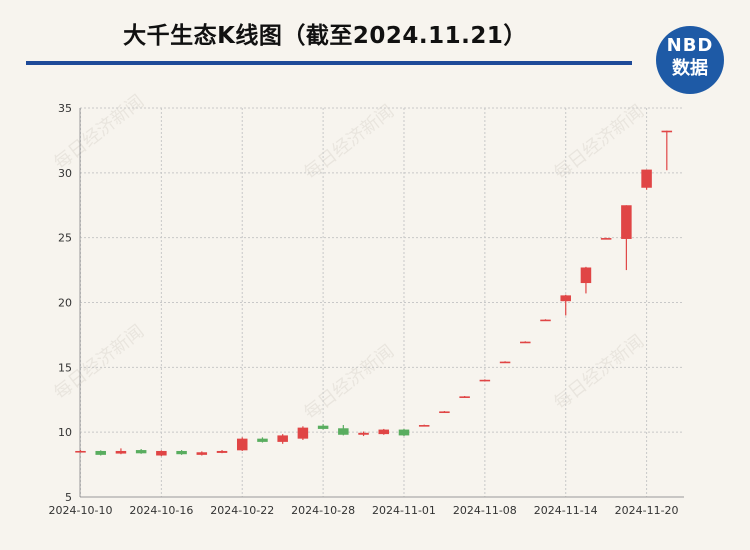  Describe the element at coordinates (485, 510) in the screenshot. I see `x-tick-label: 2024-11-08` at that location.